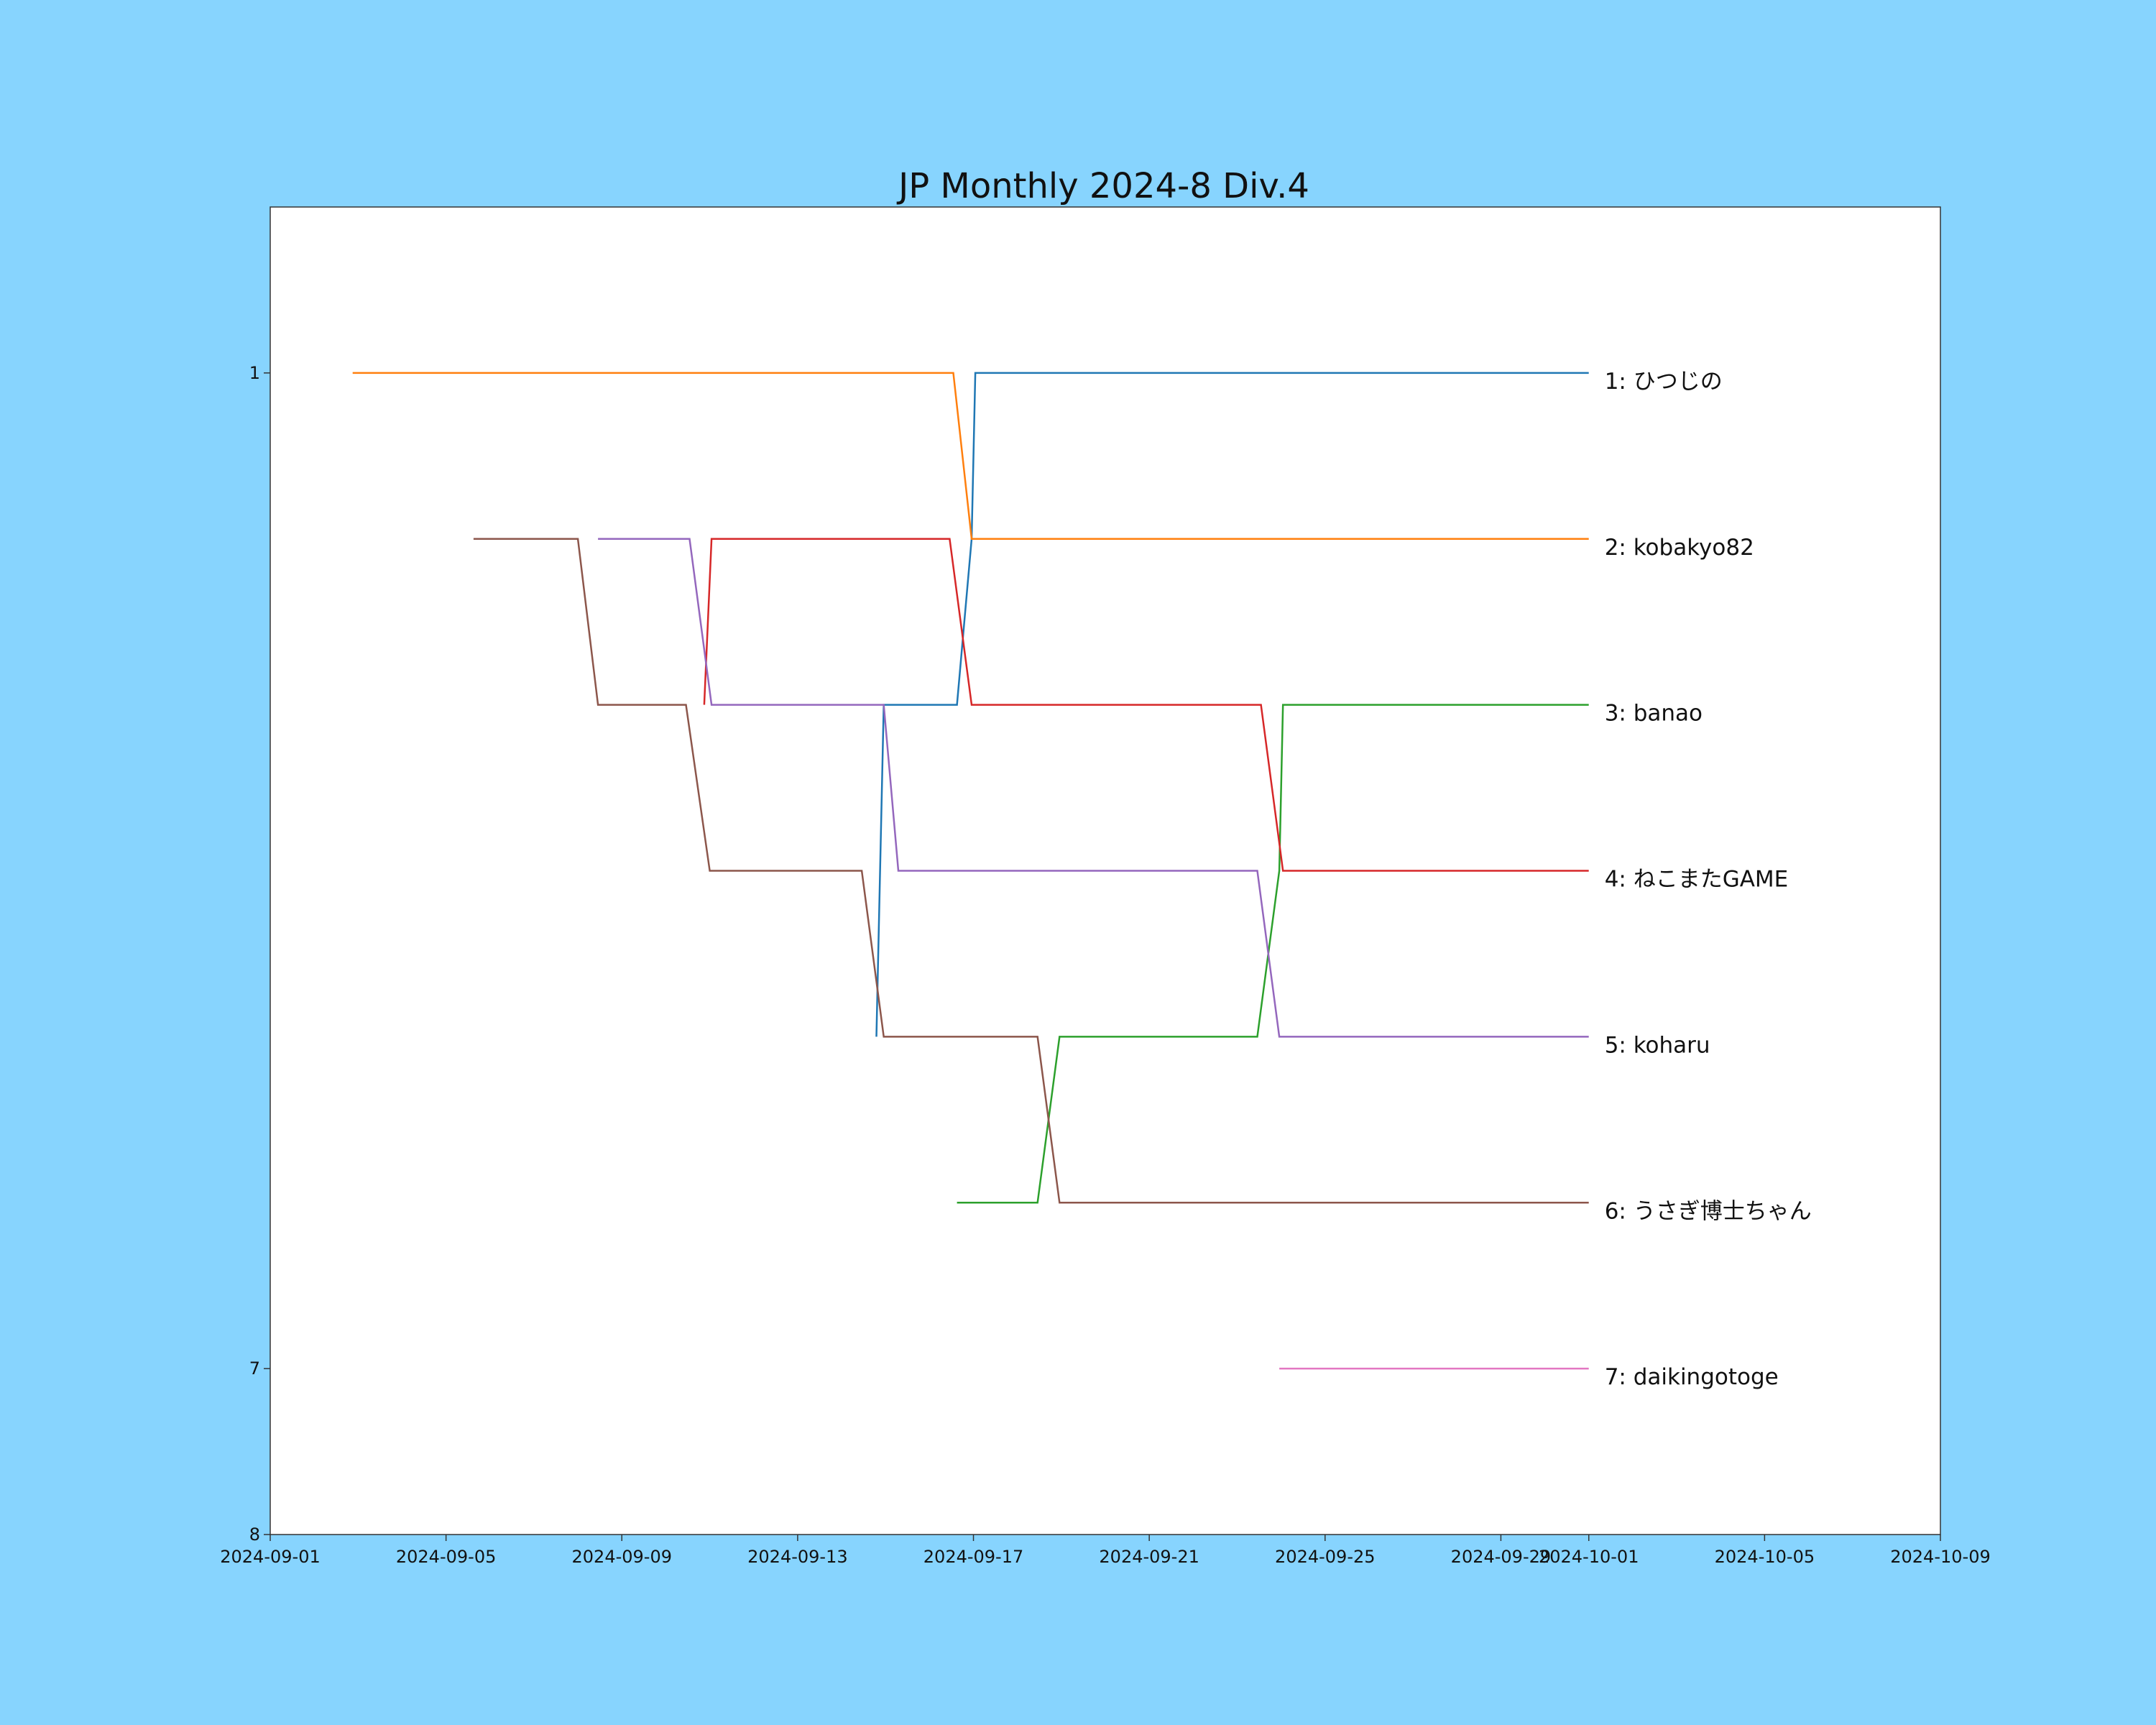 This screenshot has height=1725, width=2156. I want to click on x-tick-label-2024-10-05: 2024-10-05, so click(1765, 1557).